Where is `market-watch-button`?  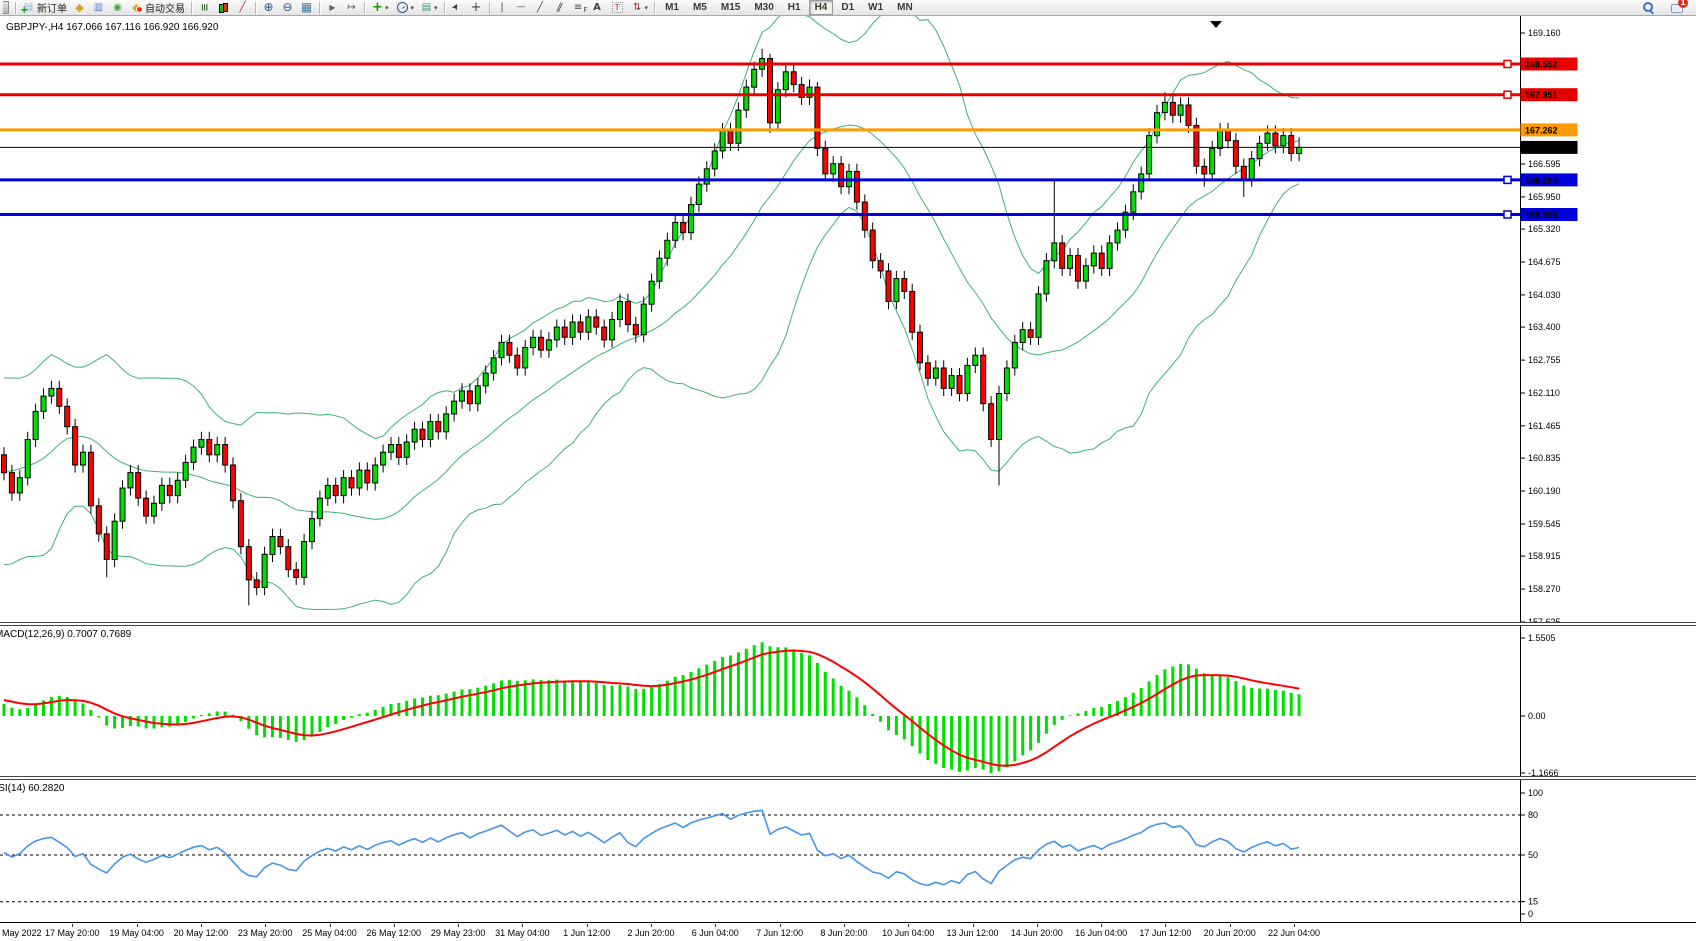 market-watch-button is located at coordinates (79, 8).